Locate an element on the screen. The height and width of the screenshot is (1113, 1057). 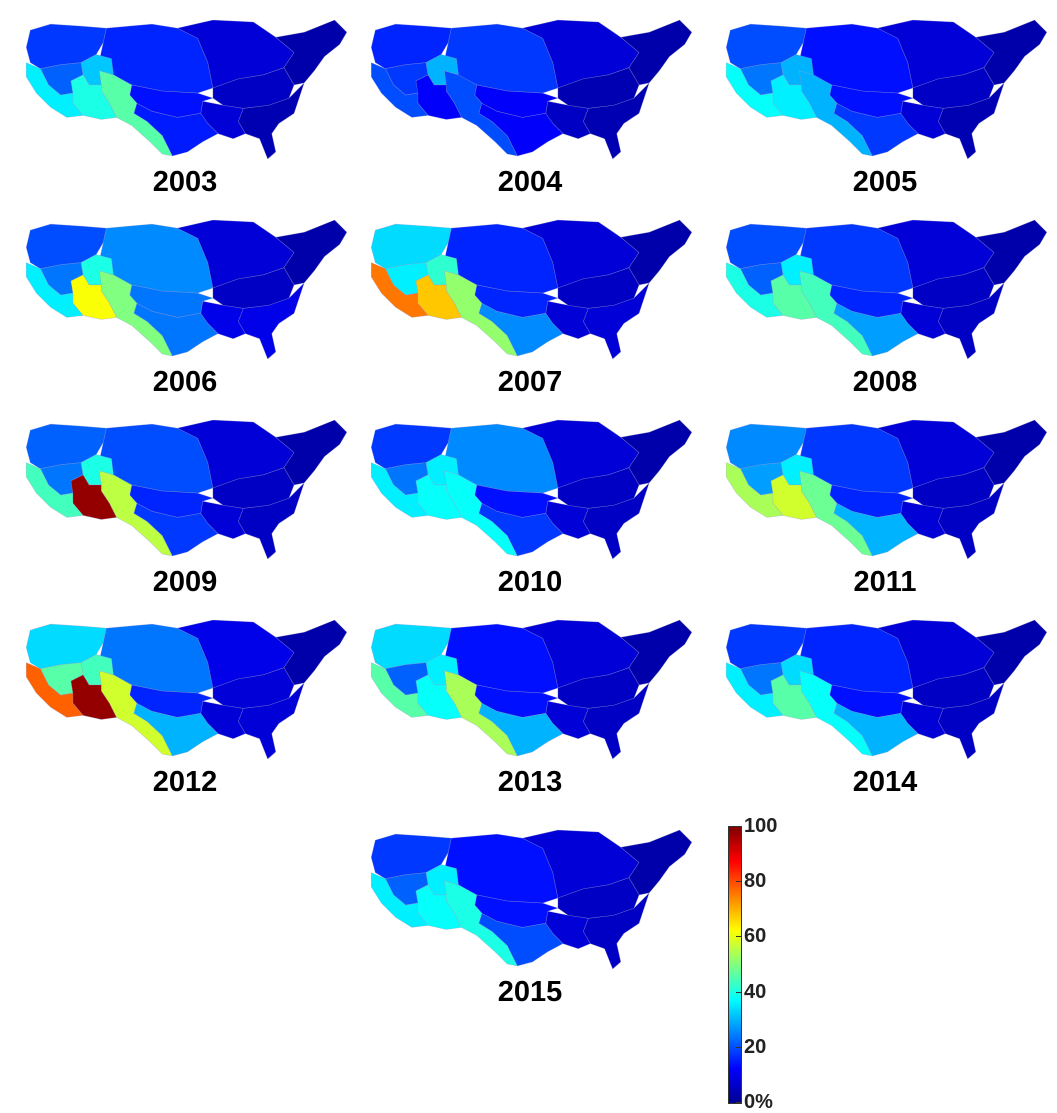
us-map-2013 is located at coordinates (531, 689).